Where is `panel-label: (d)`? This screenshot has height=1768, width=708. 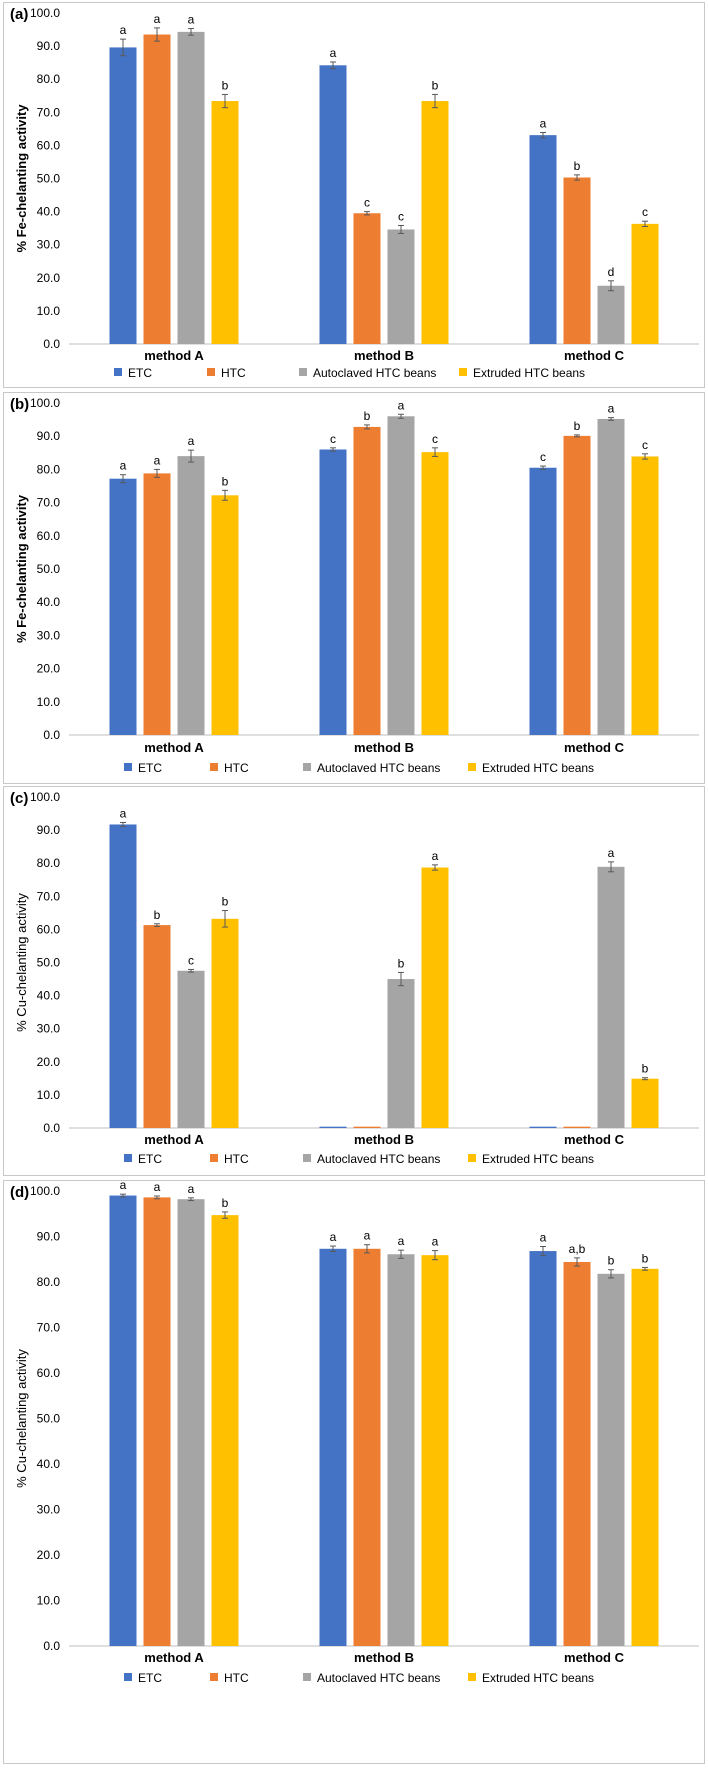
panel-label: (d) is located at coordinates (20, 1192).